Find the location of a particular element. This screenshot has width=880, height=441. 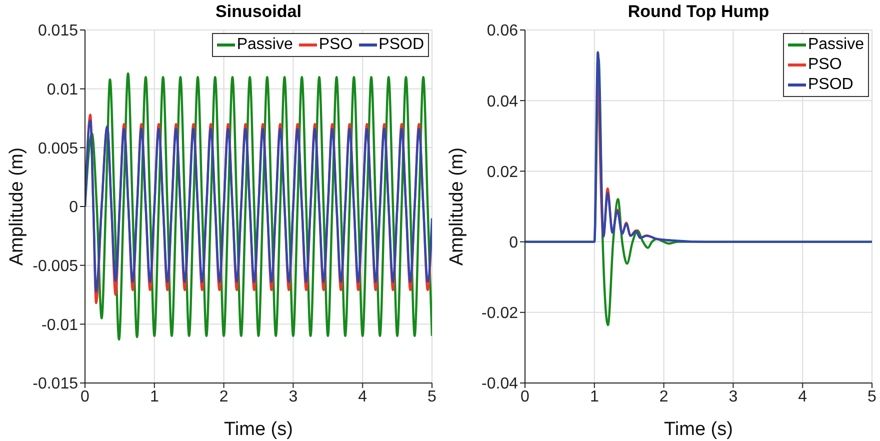

y-tick-label: -0.02 is located at coordinates (500, 313).